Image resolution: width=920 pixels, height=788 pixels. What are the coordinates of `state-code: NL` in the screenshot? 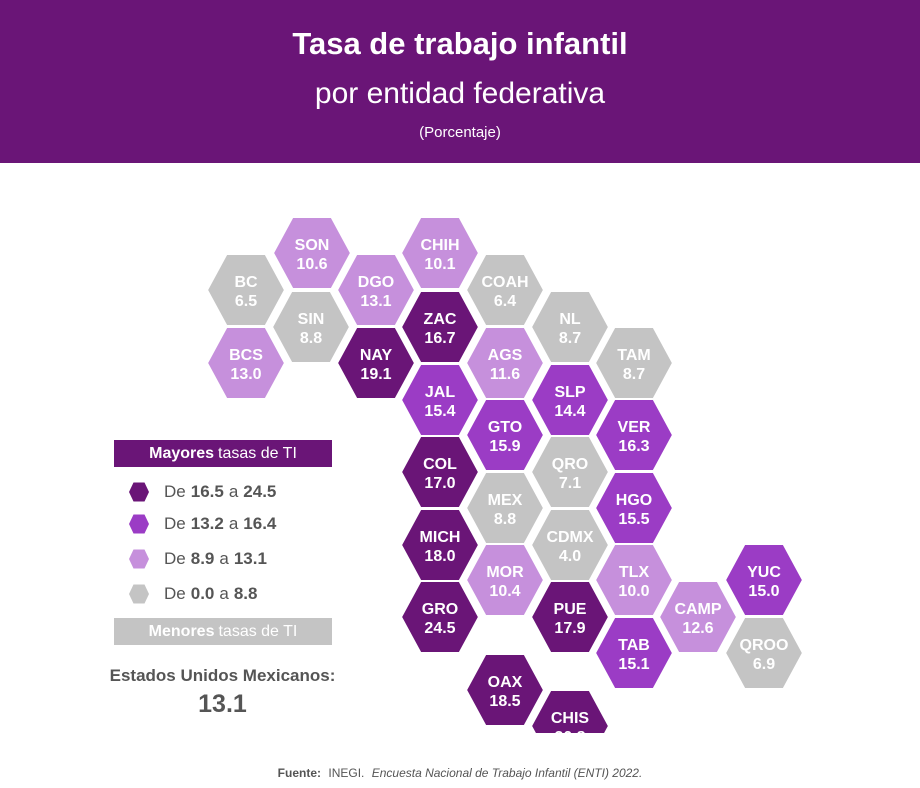 It's located at (570, 319).